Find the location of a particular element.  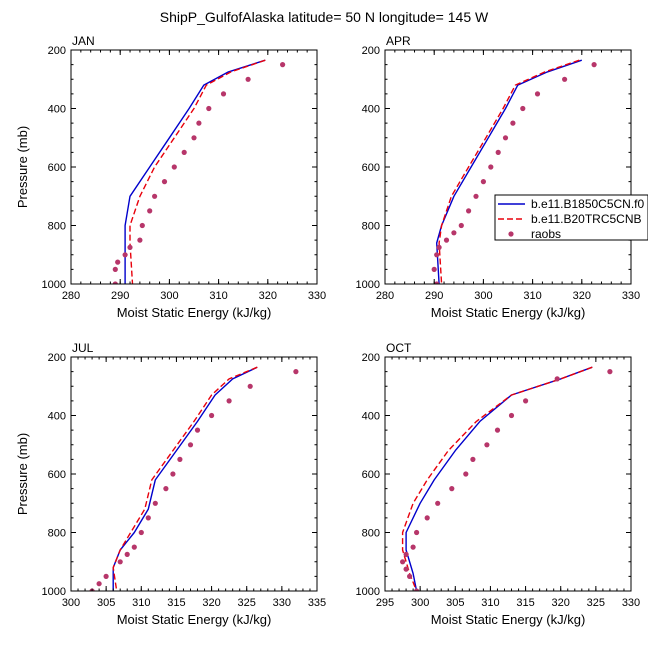

series-line-b20tr-jan is located at coordinates (197, 171).